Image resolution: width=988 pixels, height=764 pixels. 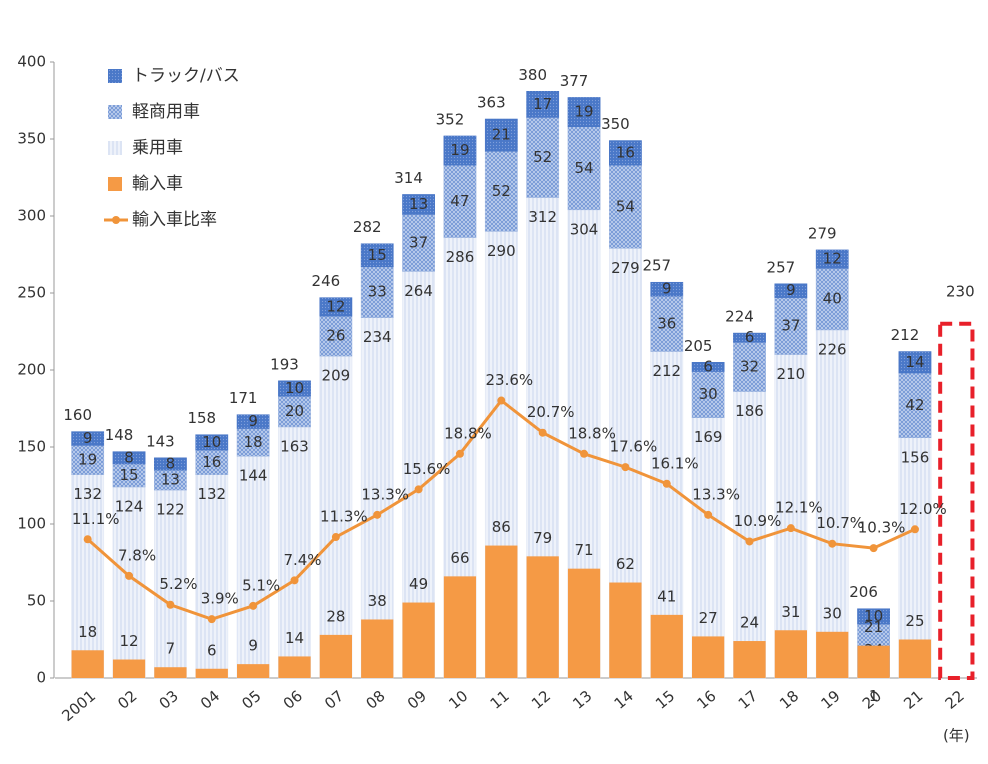 I want to click on bar-label: 79, so click(x=542, y=538).